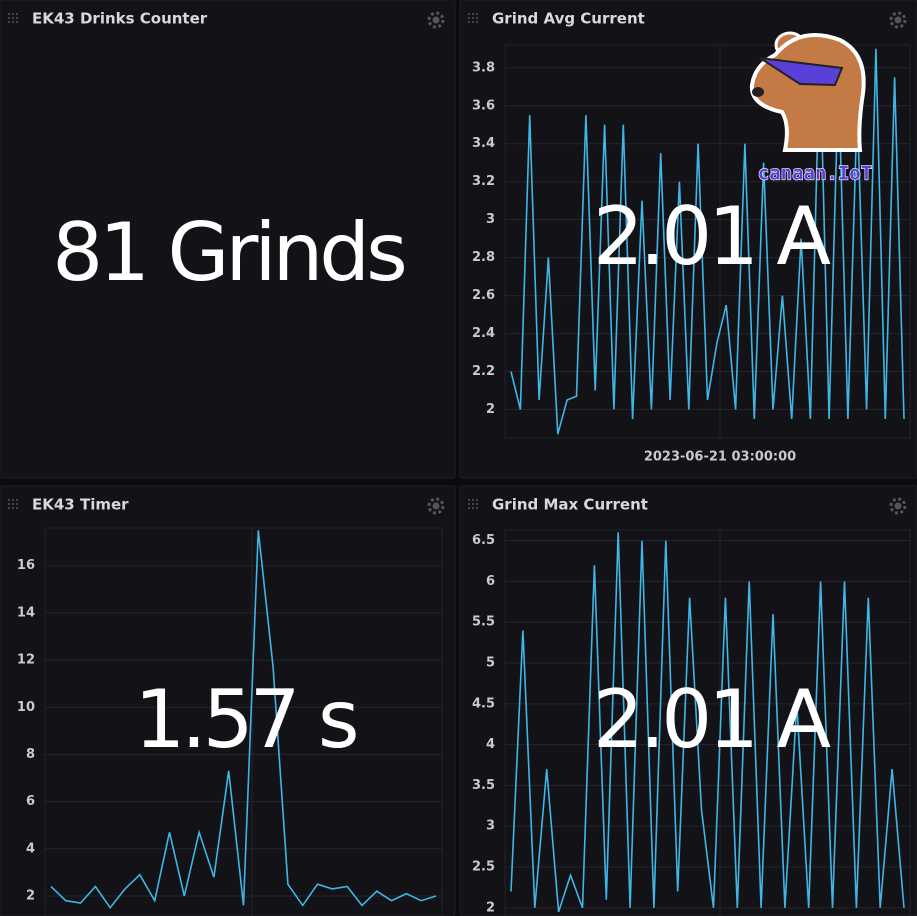 The width and height of the screenshot is (917, 916). What do you see at coordinates (26, 660) in the screenshot?
I see `y-tick-label: 12` at bounding box center [26, 660].